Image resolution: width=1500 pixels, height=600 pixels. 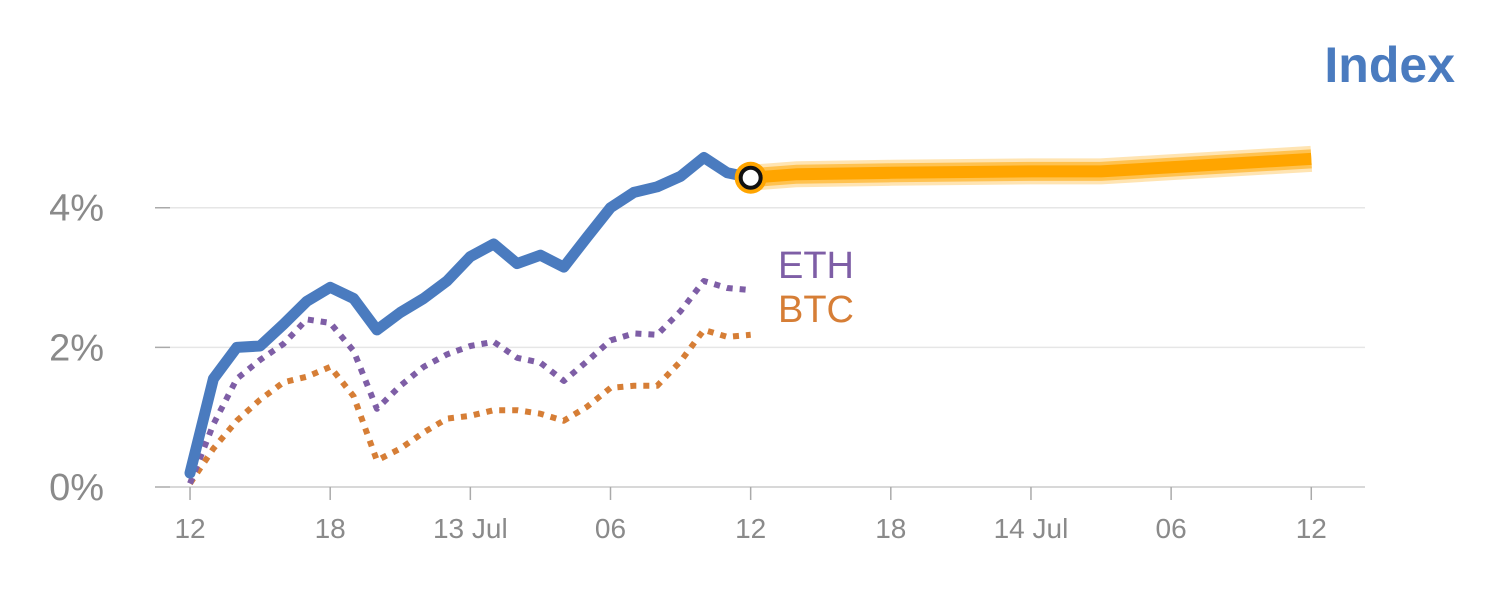 I want to click on series-line-btc, so click(x=469, y=406).